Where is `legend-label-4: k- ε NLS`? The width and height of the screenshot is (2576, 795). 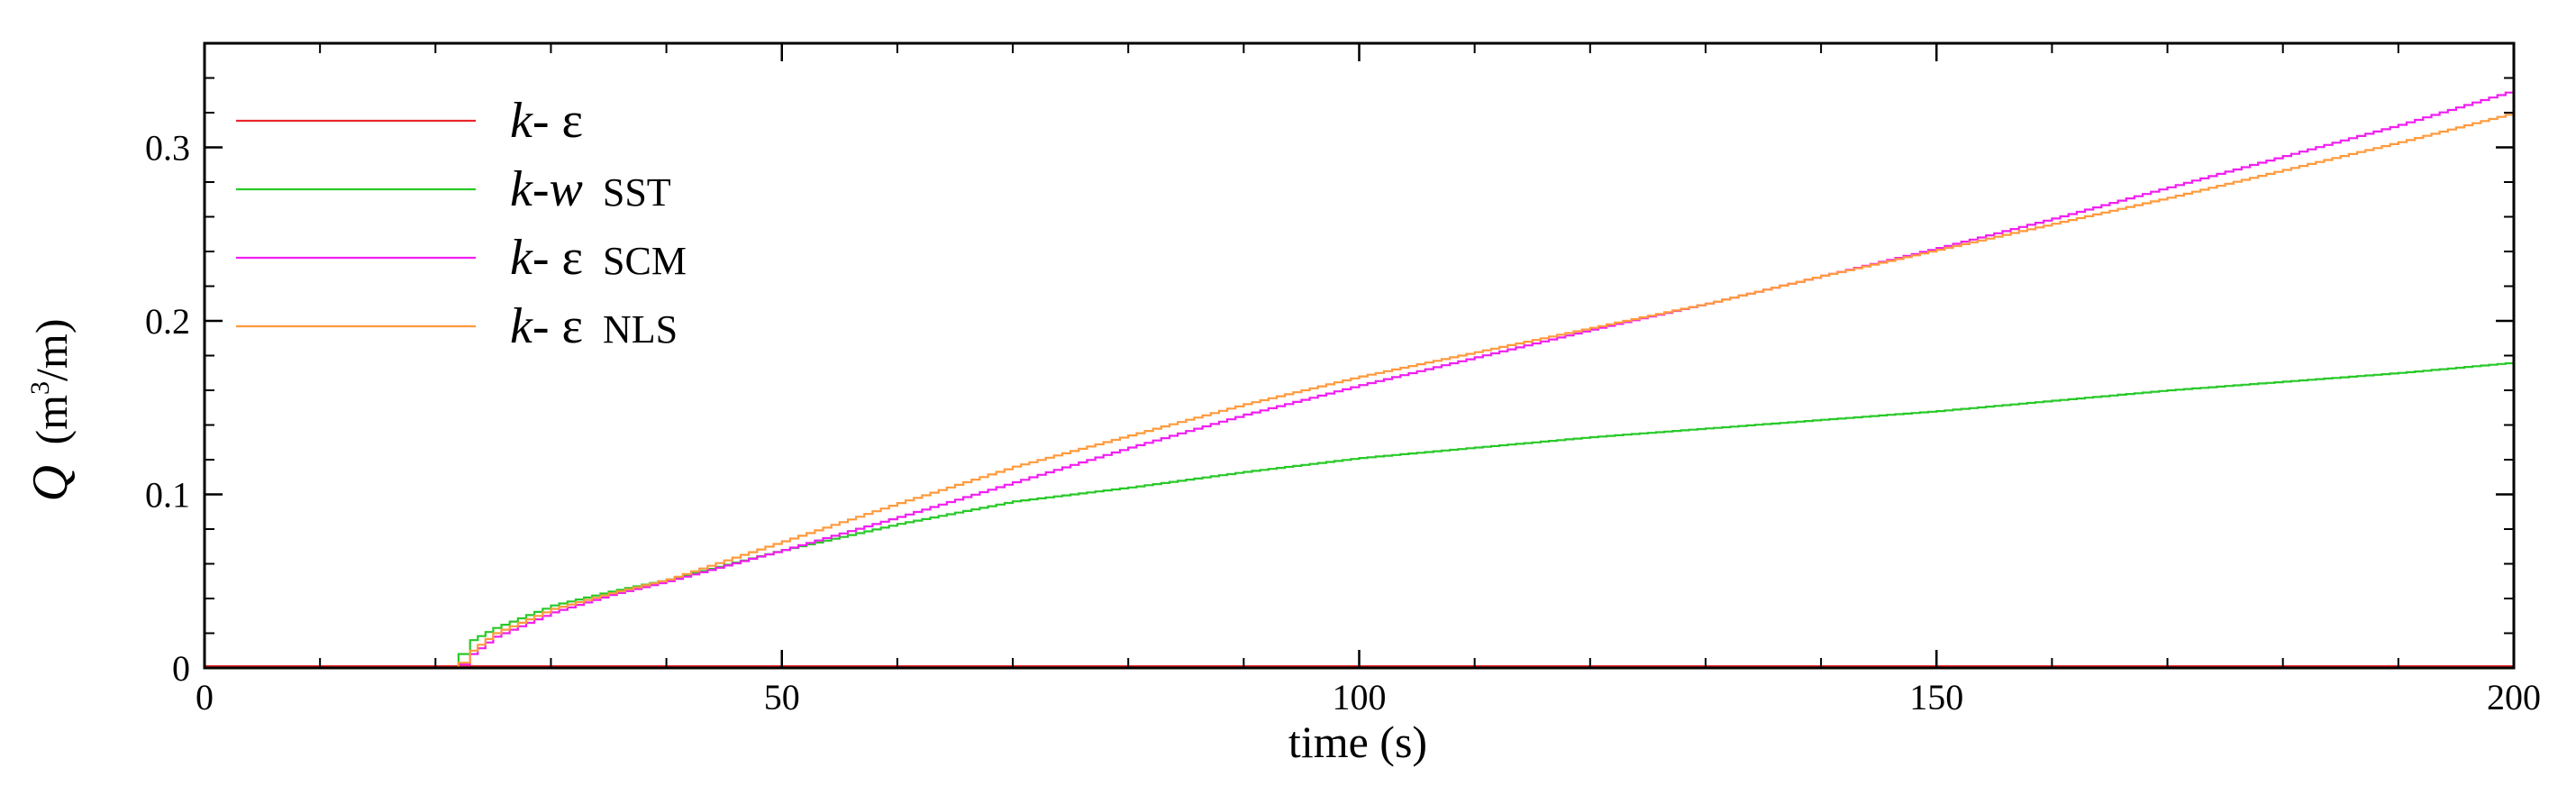 legend-label-4: k- ε NLS is located at coordinates (594, 326).